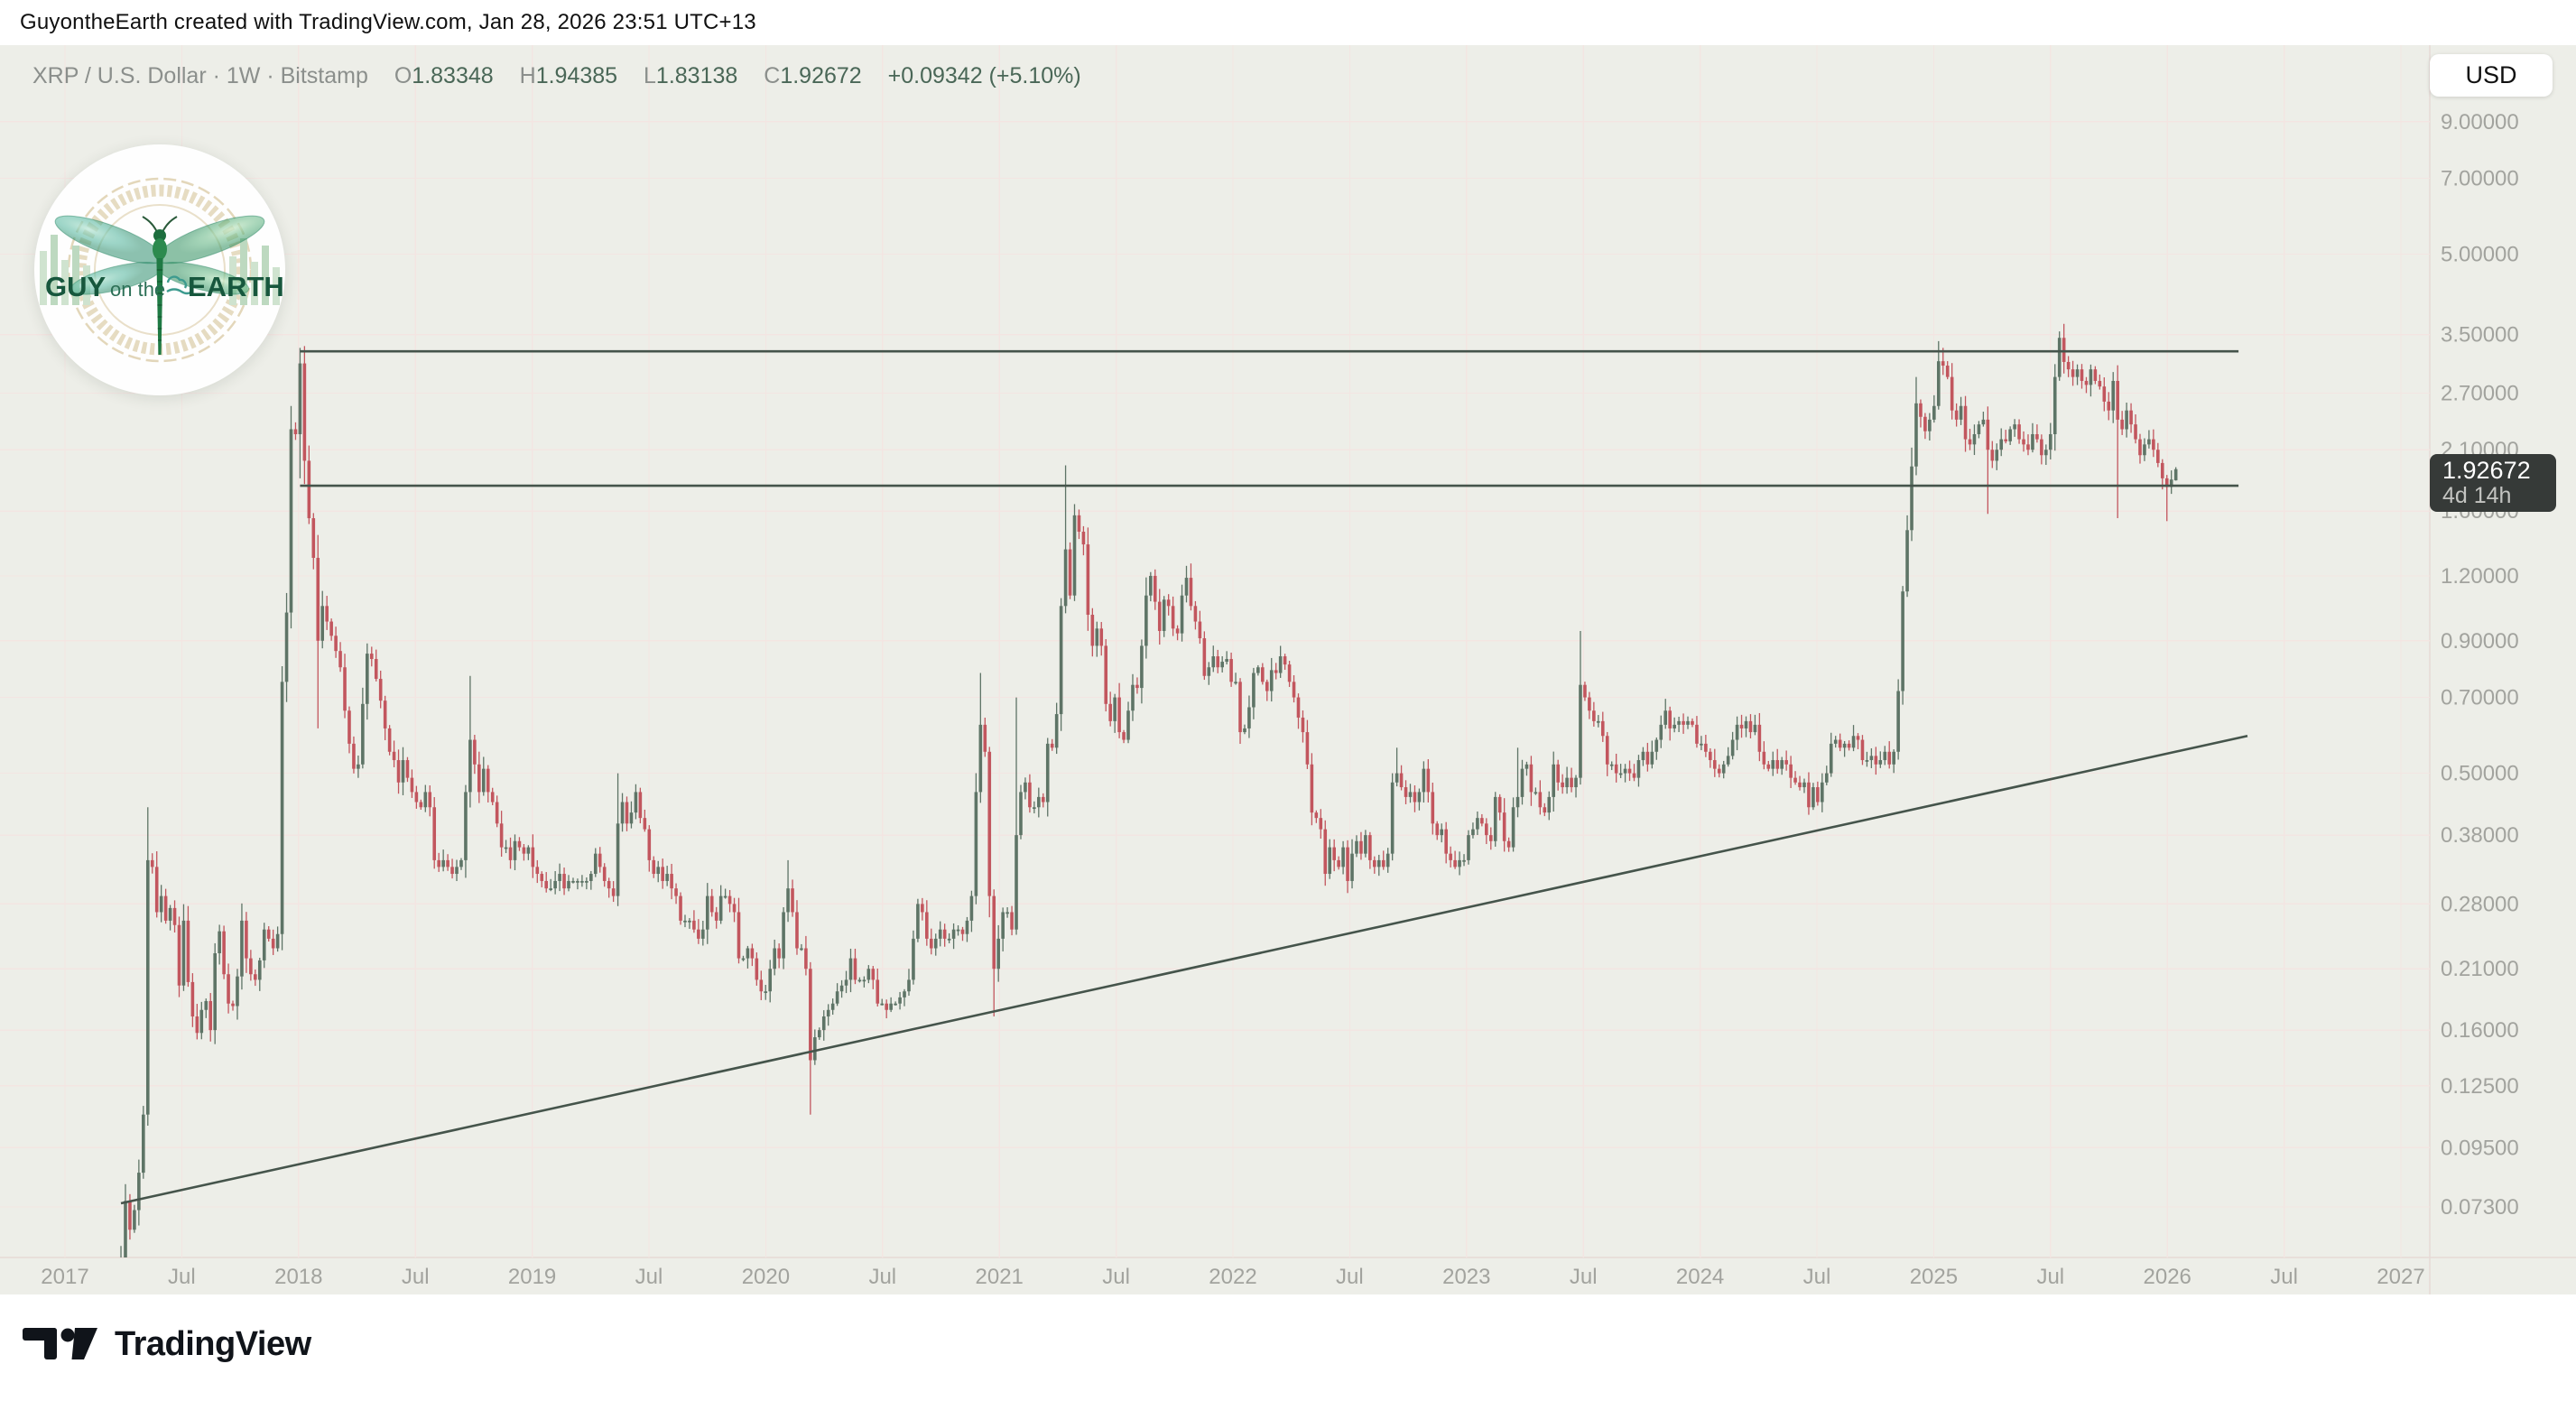  I want to click on price-axis-label: 1.20000, so click(2480, 576).